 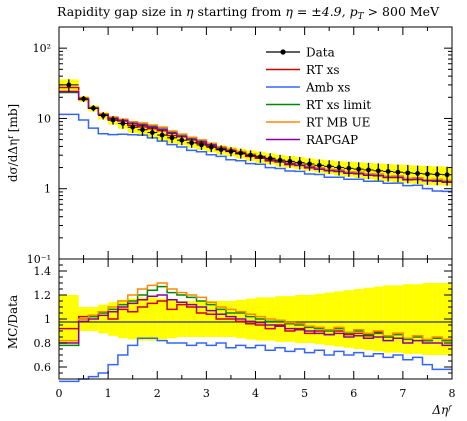 What do you see at coordinates (452, 393) in the screenshot?
I see `x-tick-label: 8` at bounding box center [452, 393].